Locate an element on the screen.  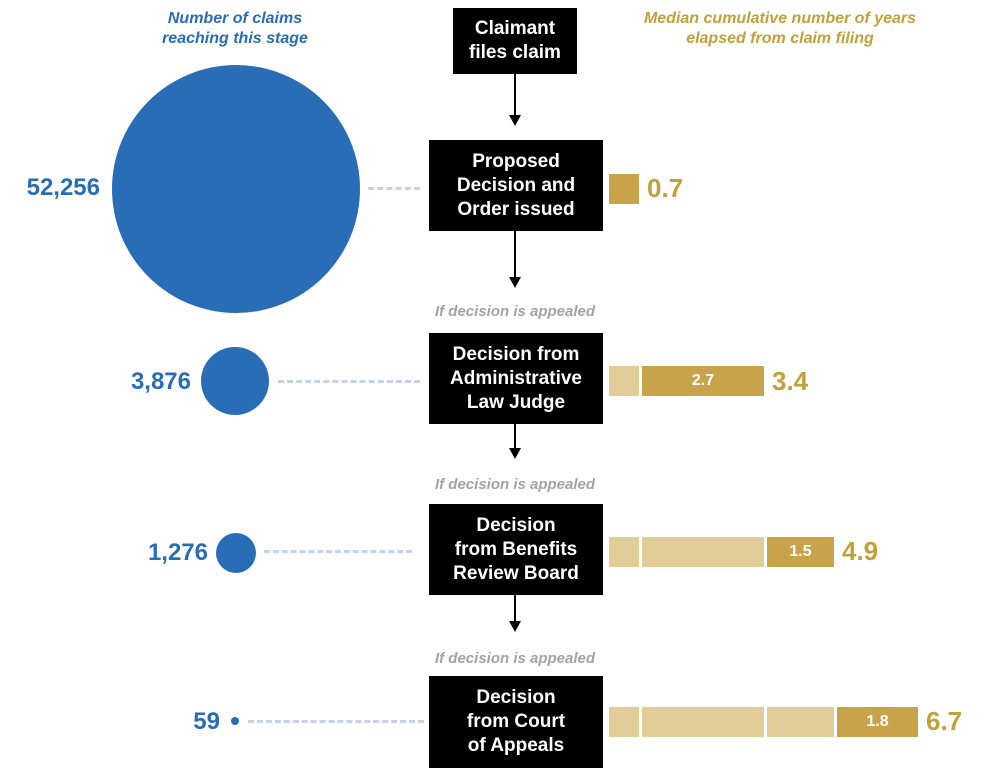
claims-count: 3,876 is located at coordinates (160, 381).